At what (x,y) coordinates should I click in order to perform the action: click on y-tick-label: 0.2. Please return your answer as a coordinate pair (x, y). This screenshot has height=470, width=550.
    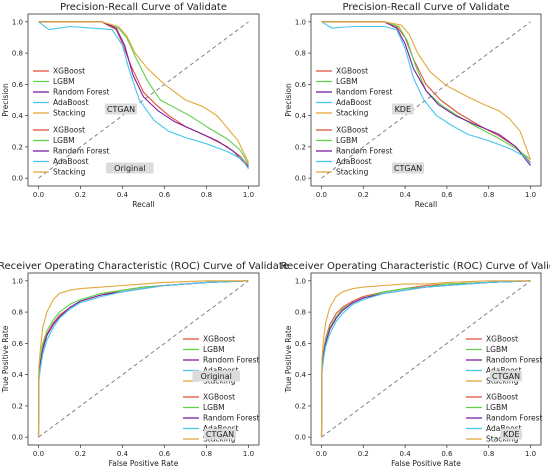
    Looking at the image, I should click on (17, 147).